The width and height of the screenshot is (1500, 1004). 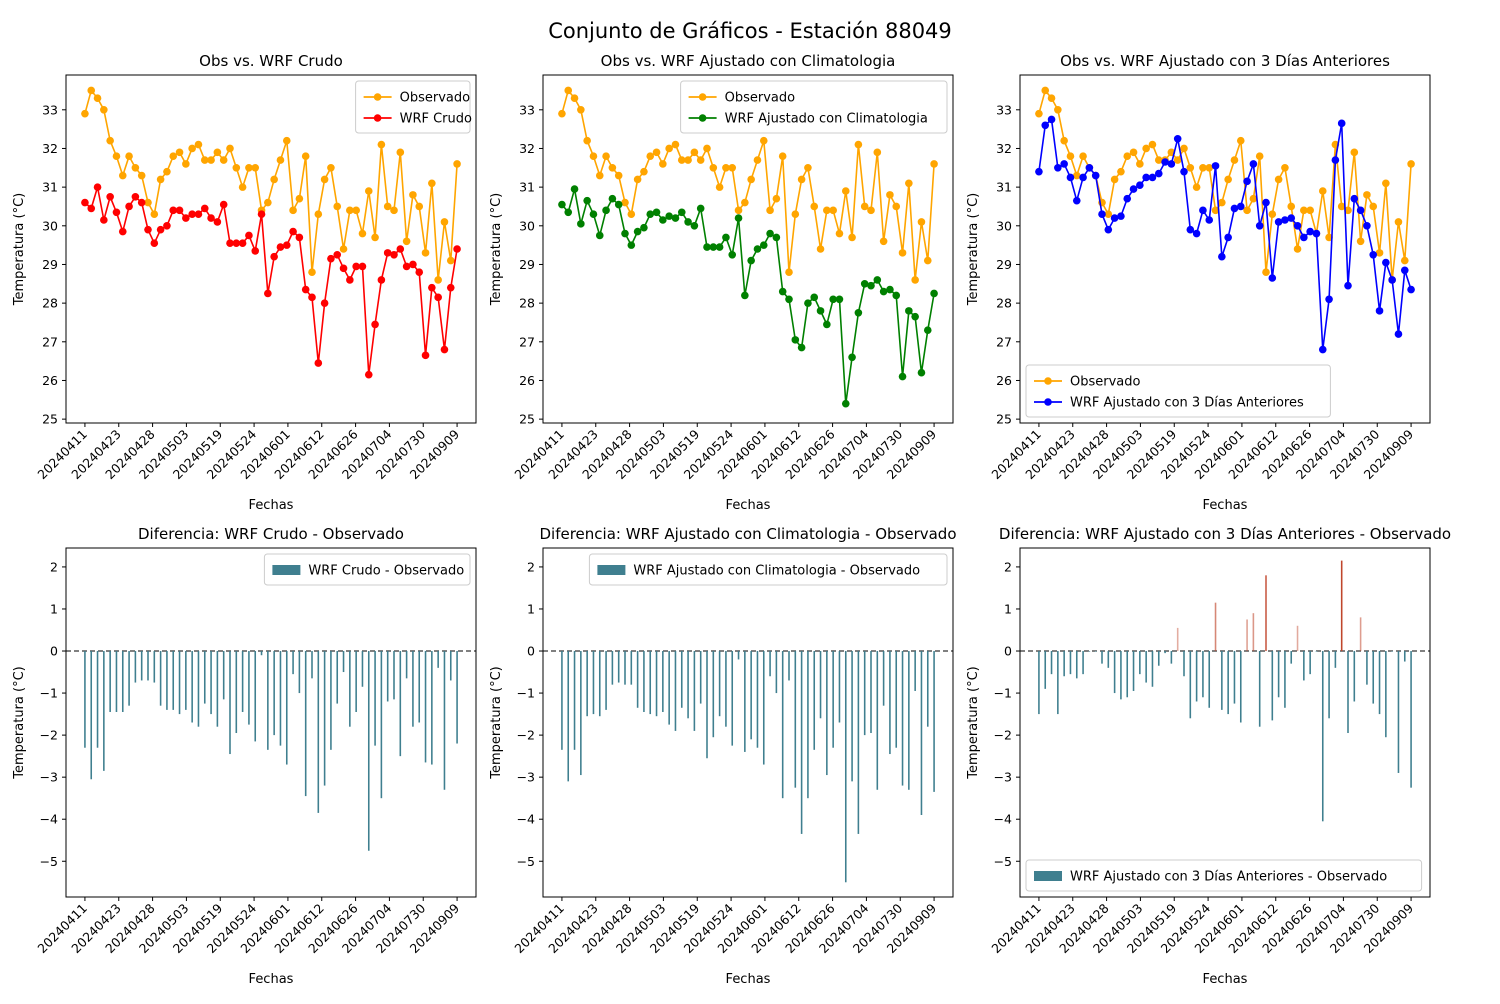 I want to click on y-tick-label: 30, so click(x=1004, y=225).